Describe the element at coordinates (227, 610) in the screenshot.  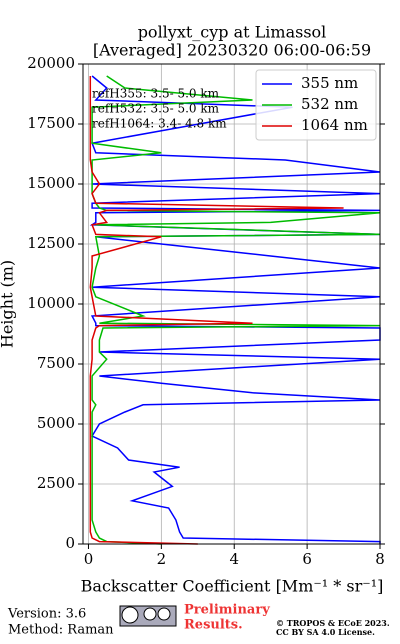
I see `status: Preliminary` at that location.